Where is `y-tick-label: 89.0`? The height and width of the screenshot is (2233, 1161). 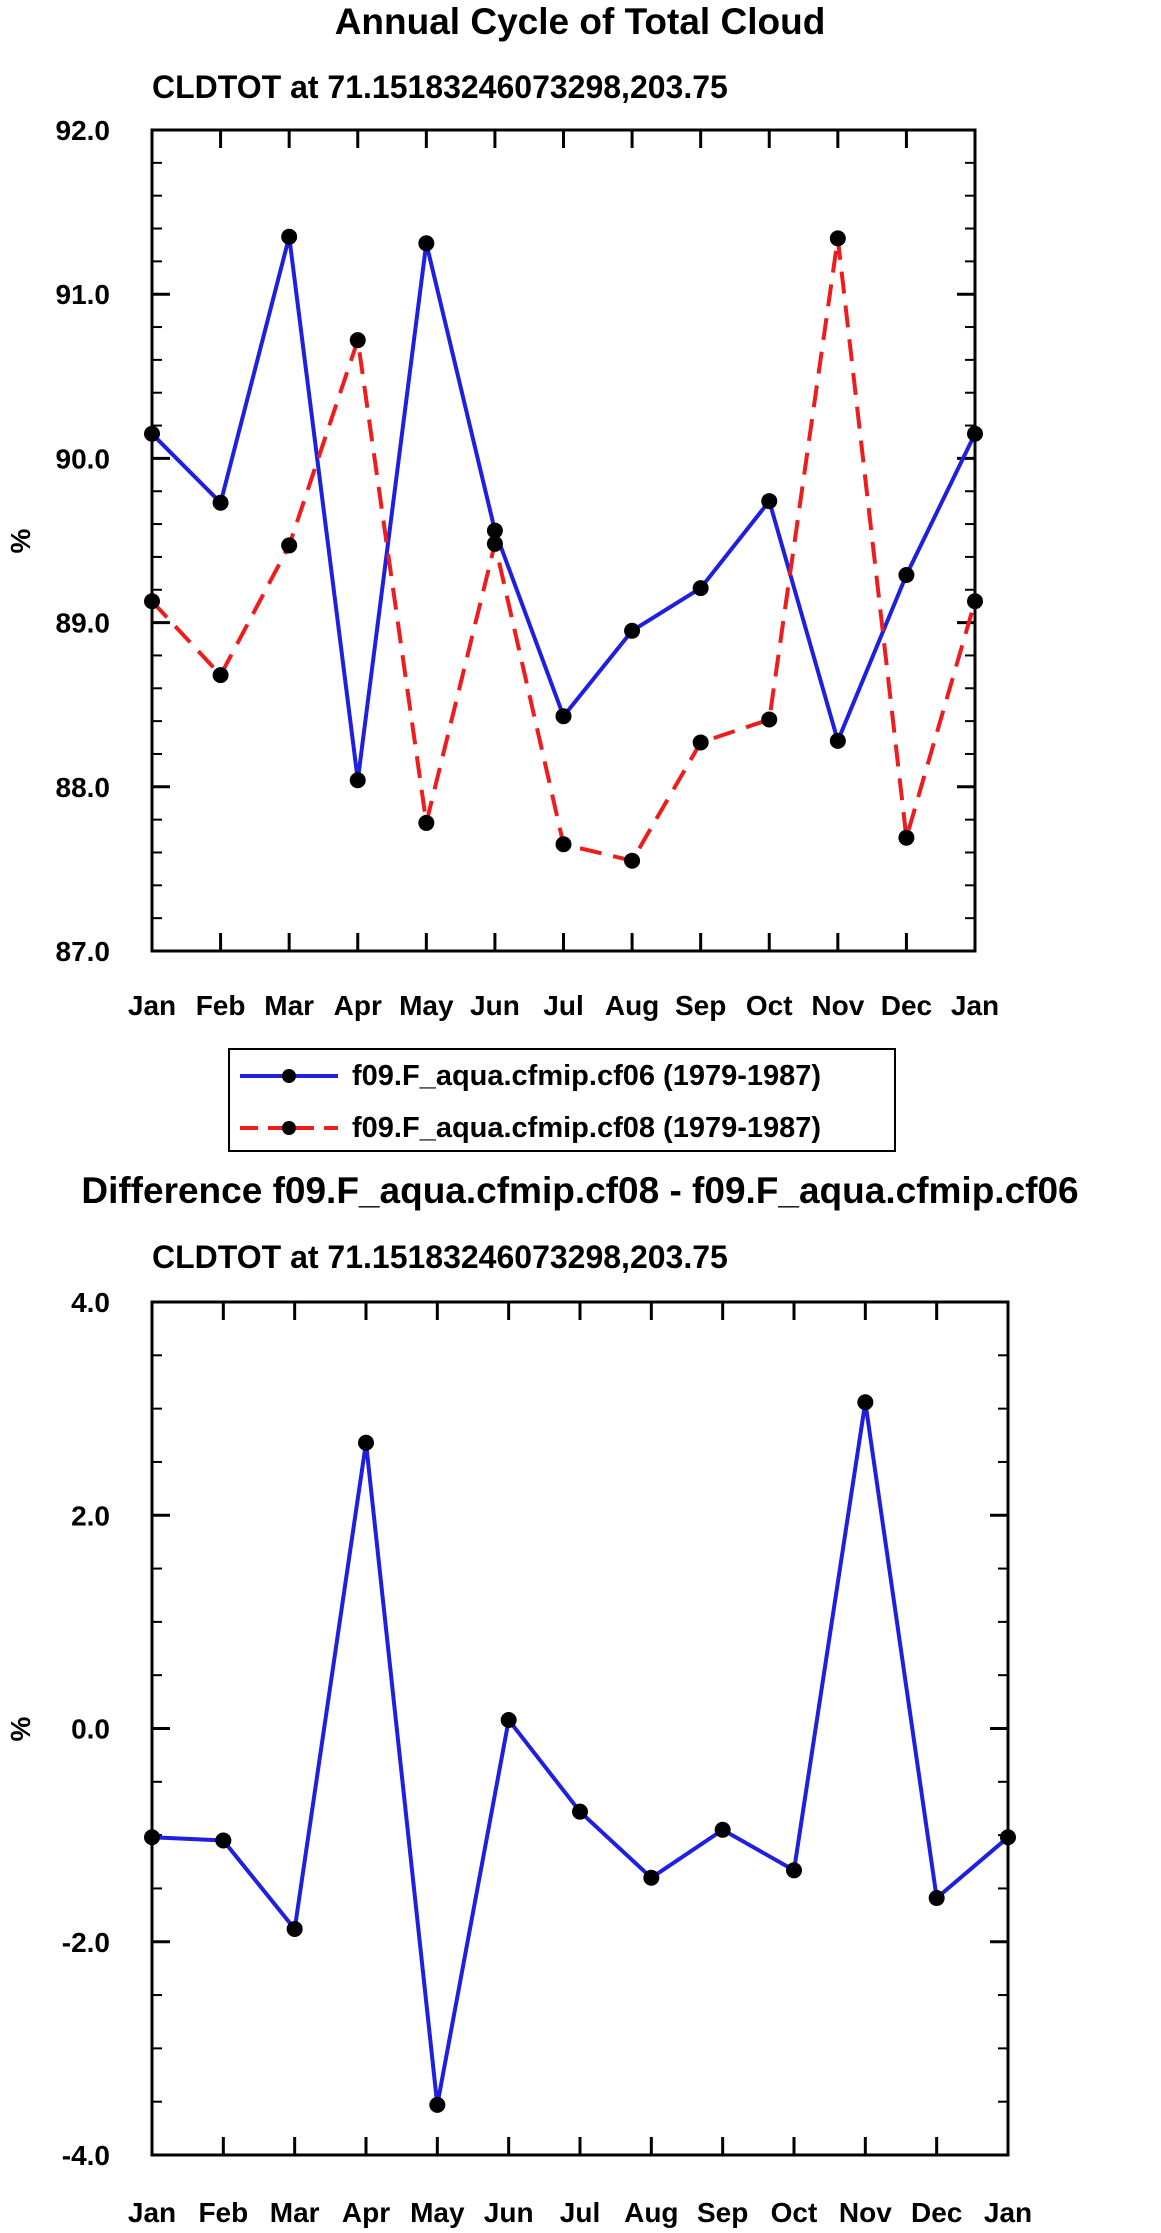
y-tick-label: 89.0 is located at coordinates (83, 623).